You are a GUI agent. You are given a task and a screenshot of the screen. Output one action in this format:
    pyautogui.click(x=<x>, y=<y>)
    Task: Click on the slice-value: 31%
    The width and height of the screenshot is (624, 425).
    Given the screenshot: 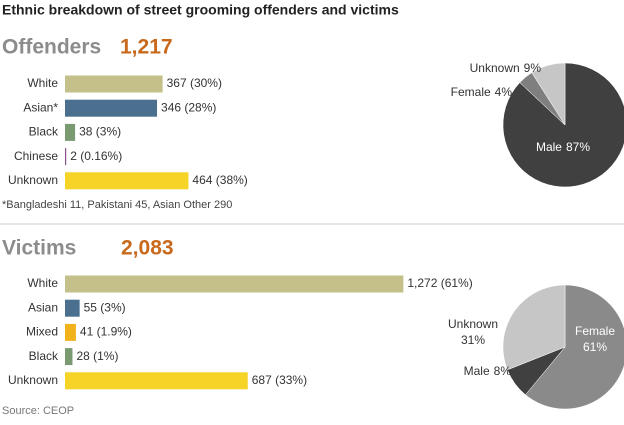 What is the action you would take?
    pyautogui.click(x=473, y=340)
    